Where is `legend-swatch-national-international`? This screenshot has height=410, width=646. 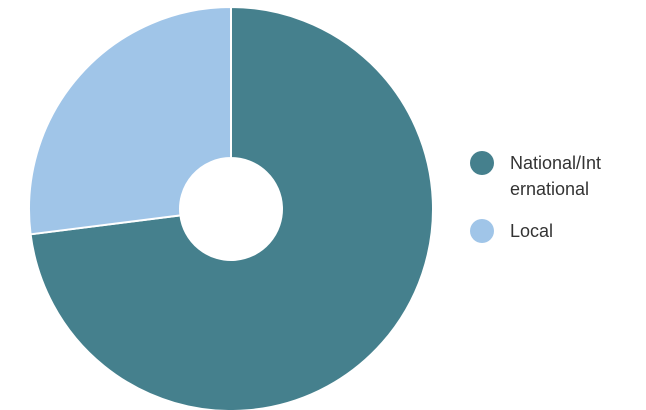
legend-swatch-national-international is located at coordinates (482, 163).